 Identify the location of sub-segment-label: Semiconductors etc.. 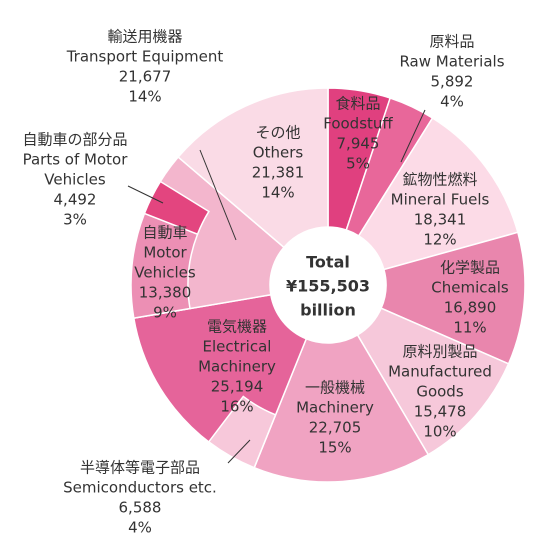
(140, 488).